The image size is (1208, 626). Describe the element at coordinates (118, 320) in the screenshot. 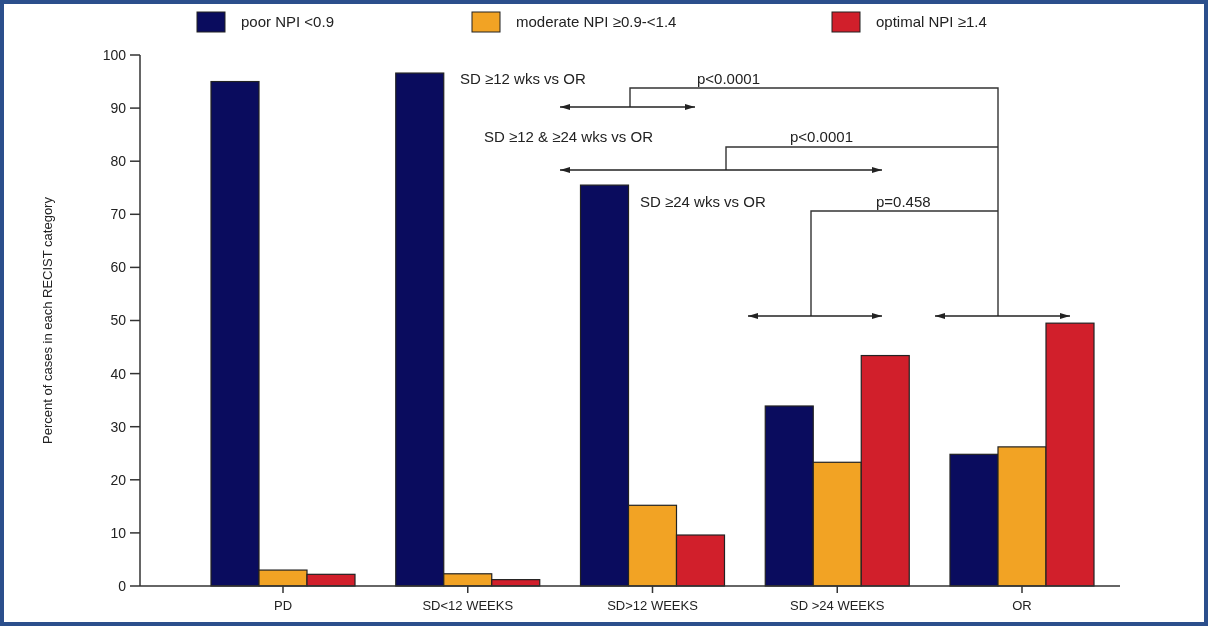

I see `y-tick-label: 50` at that location.